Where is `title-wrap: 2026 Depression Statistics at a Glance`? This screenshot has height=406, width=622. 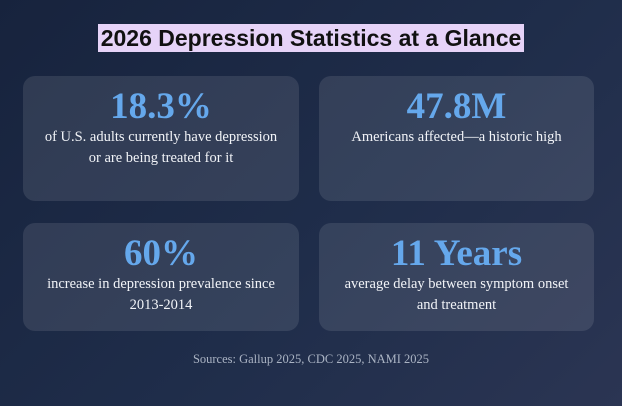
title-wrap: 2026 Depression Statistics at a Glance is located at coordinates (311, 38).